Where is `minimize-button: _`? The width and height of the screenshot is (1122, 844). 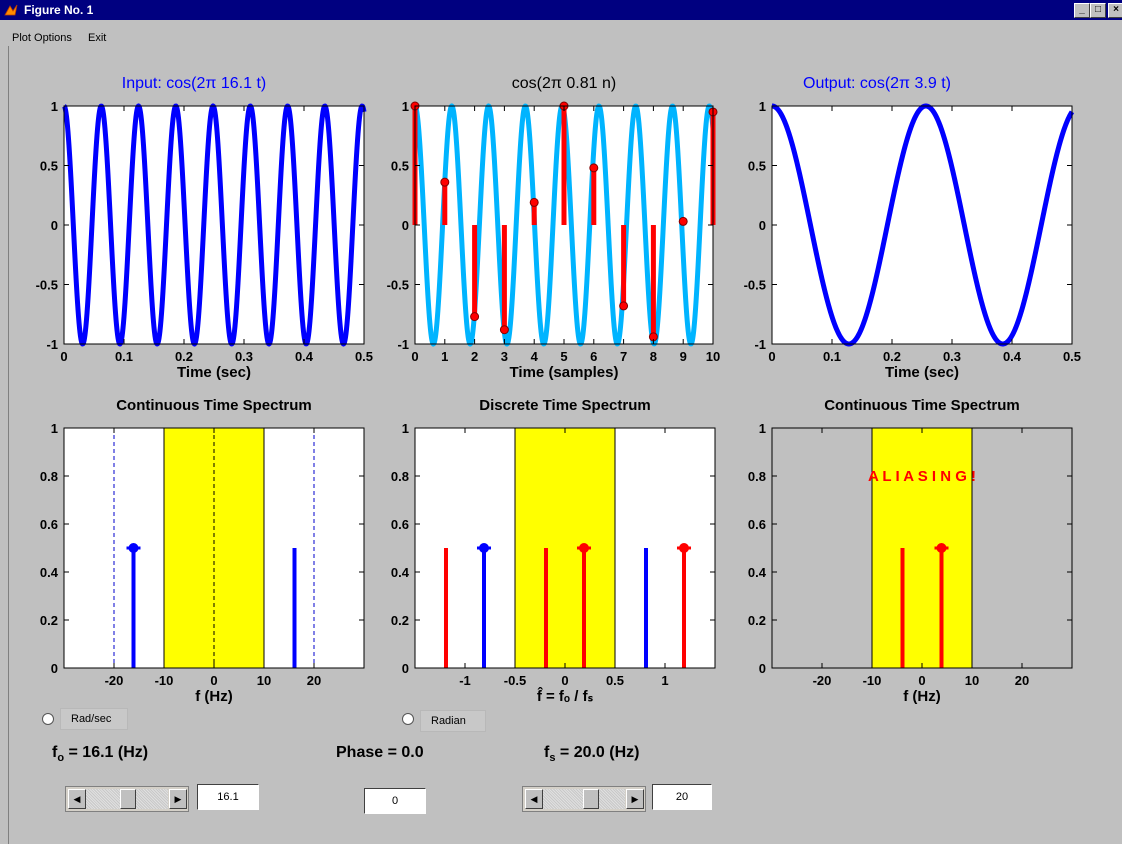
minimize-button: _ is located at coordinates (1082, 10).